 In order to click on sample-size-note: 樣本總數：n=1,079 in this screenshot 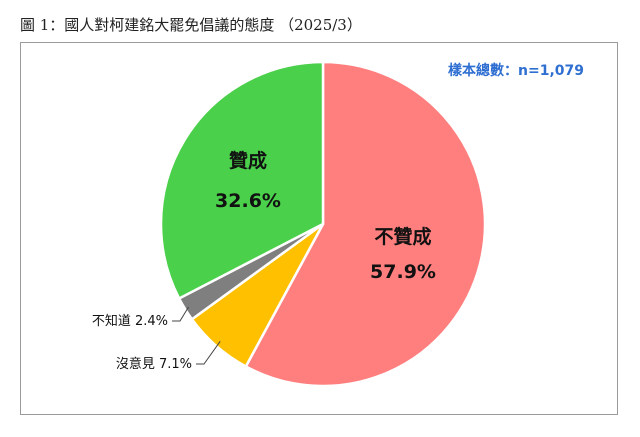, I will do `click(516, 71)`.